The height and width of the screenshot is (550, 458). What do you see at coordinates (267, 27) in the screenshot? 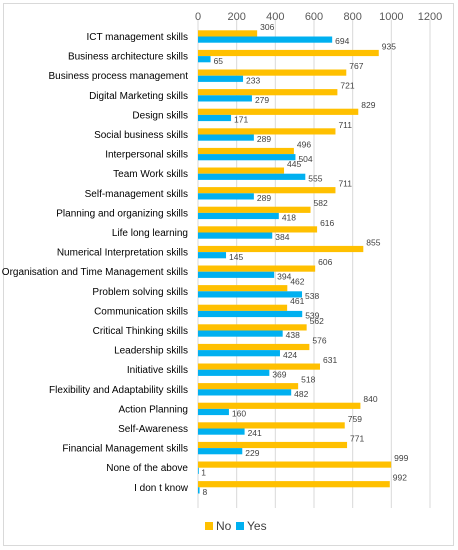
I see `value-label-no: 306` at bounding box center [267, 27].